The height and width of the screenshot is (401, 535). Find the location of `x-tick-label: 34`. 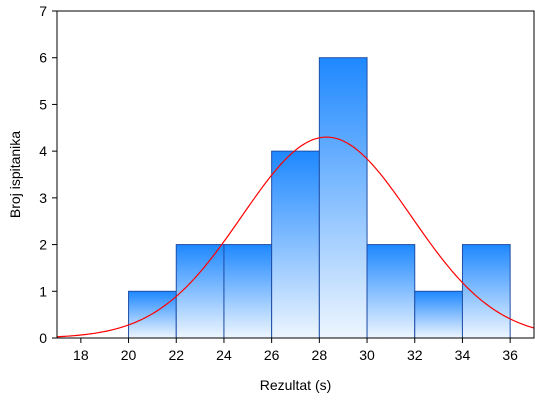

x-tick-label: 34 is located at coordinates (463, 355).